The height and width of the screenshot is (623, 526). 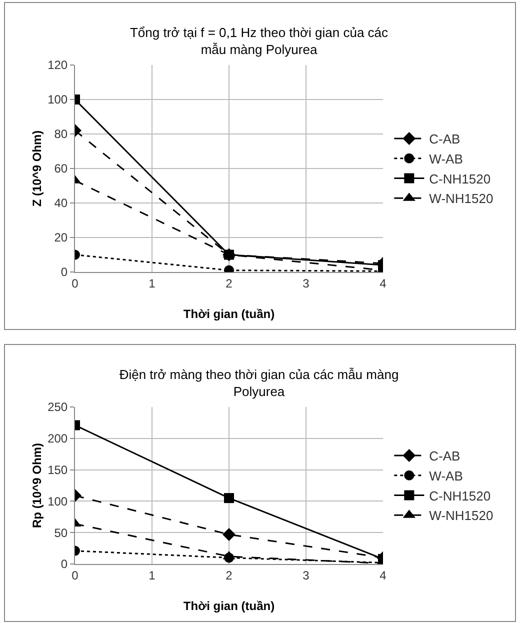 What do you see at coordinates (58, 407) in the screenshot?
I see `y-tick-label: 250` at bounding box center [58, 407].